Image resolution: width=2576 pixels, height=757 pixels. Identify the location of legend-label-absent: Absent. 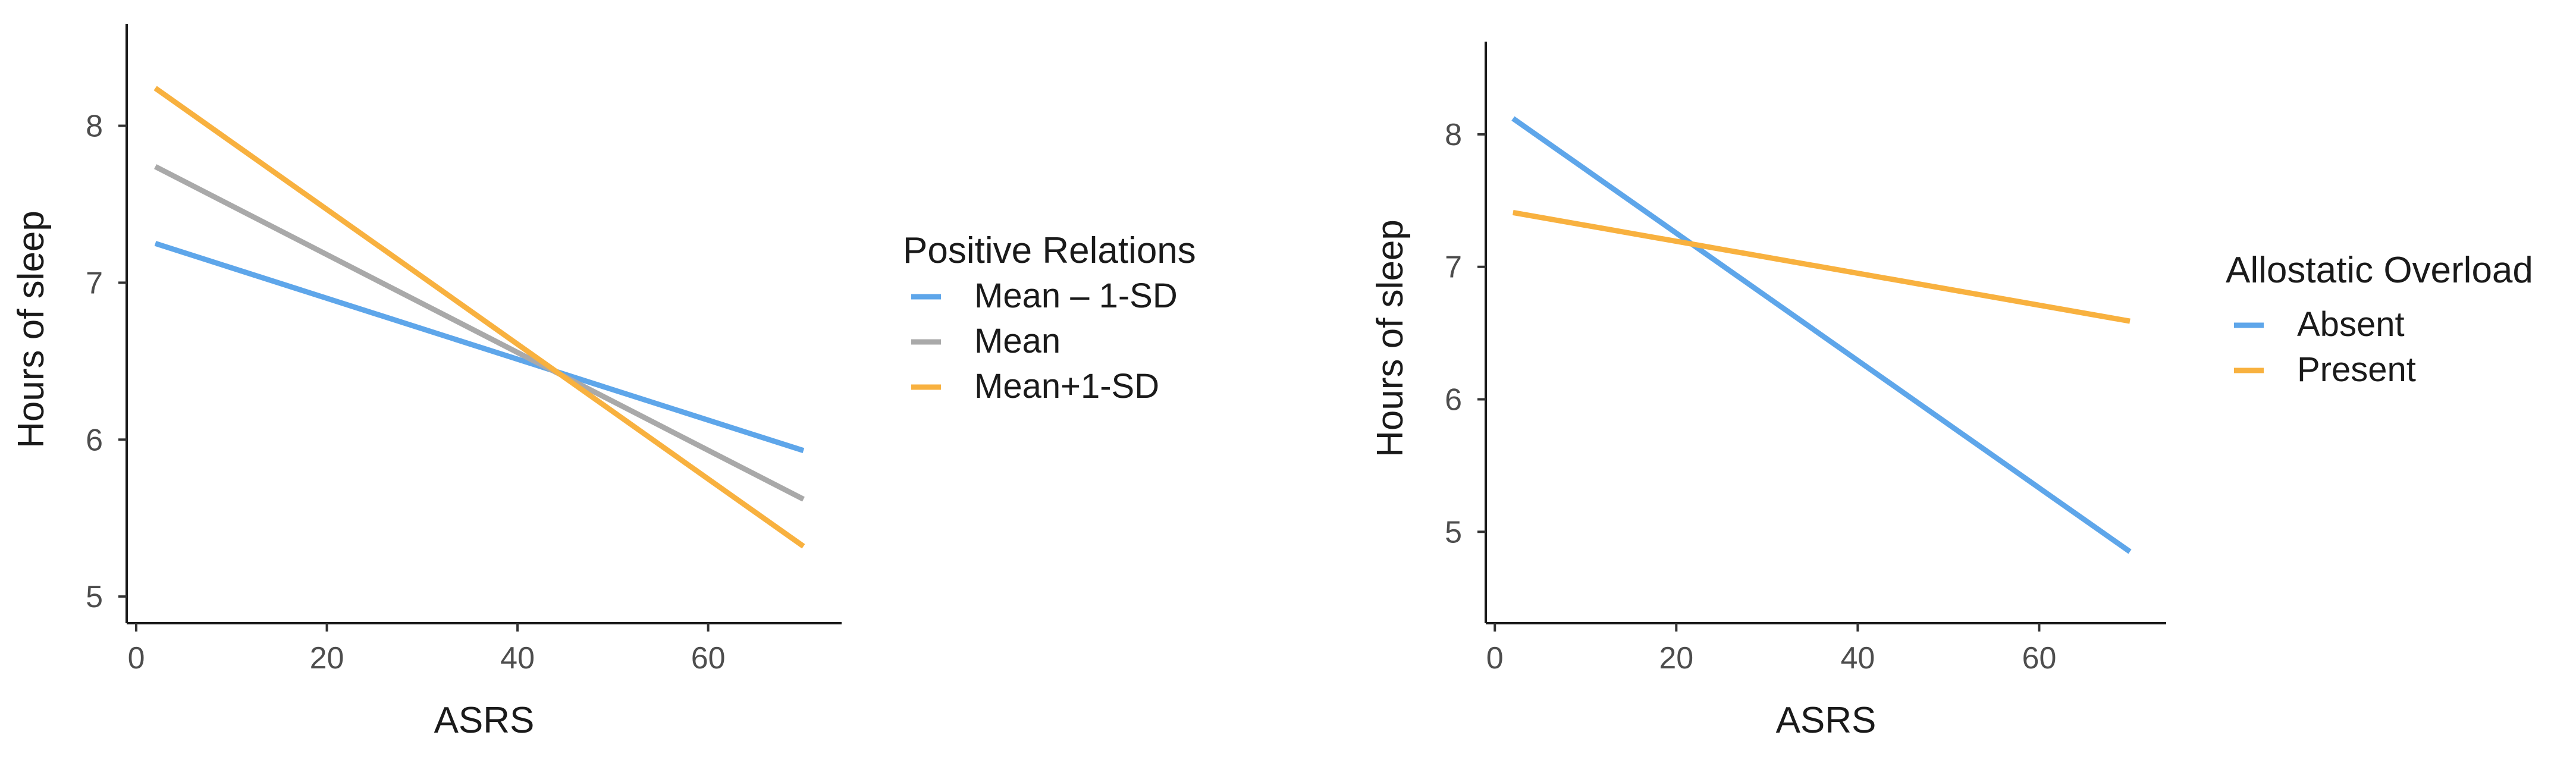
(2351, 324).